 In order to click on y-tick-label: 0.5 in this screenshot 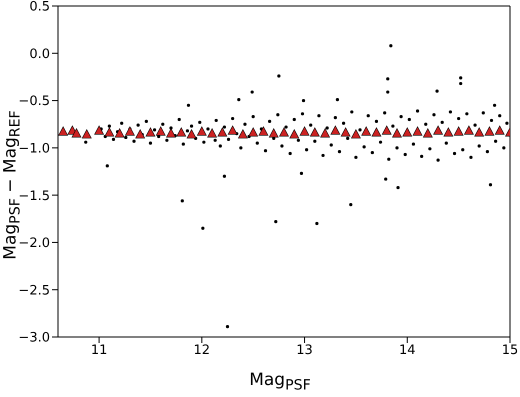, I will do `click(39, 7)`.